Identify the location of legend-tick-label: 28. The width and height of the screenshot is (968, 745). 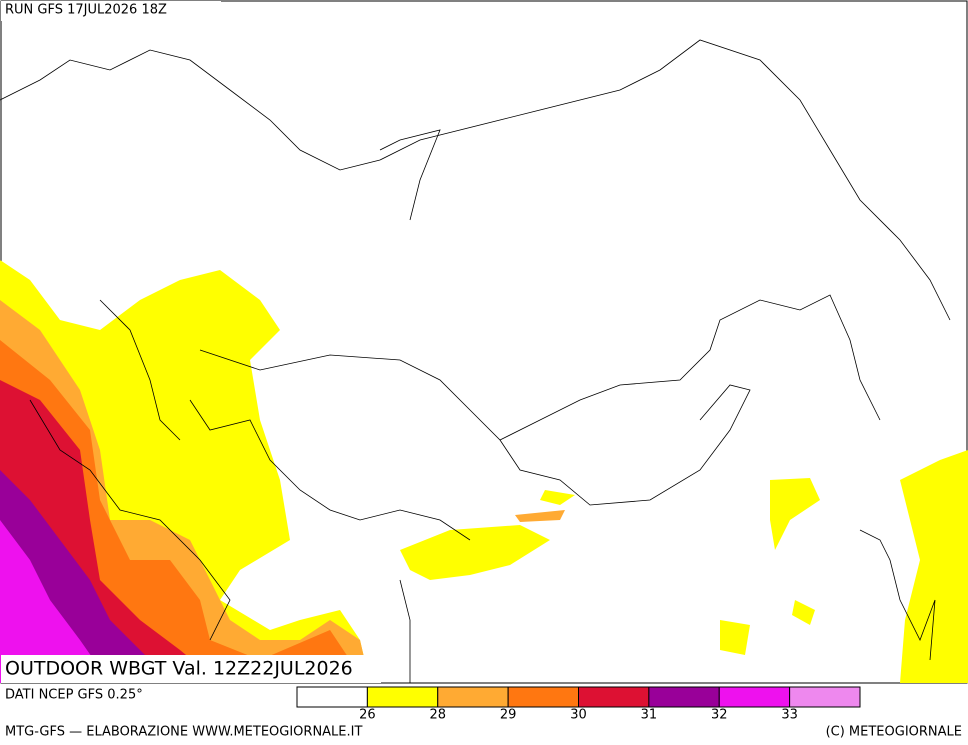
(437, 715).